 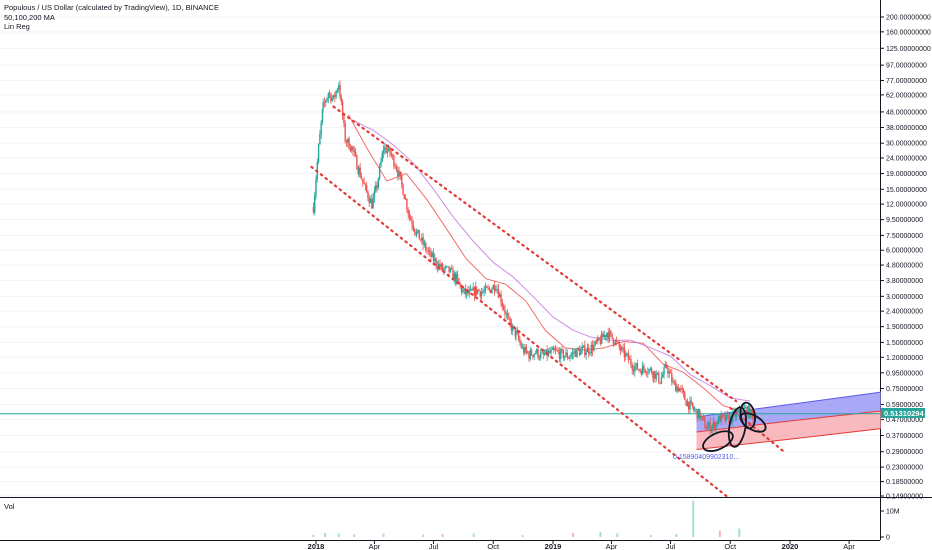 What do you see at coordinates (718, 441) in the screenshot?
I see `ellipse-marker` at bounding box center [718, 441].